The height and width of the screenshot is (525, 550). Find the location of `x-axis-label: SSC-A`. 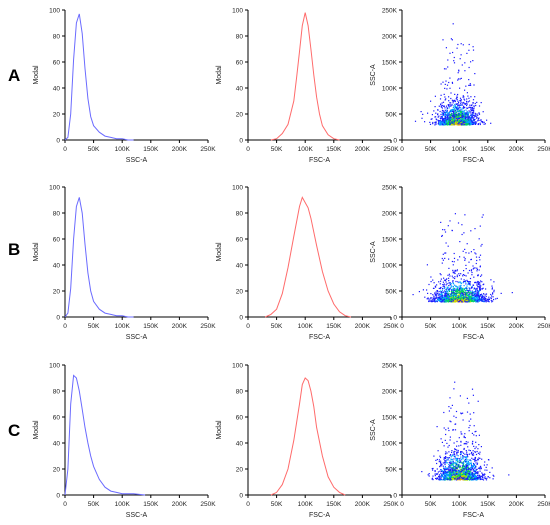

x-axis-label: SSC-A is located at coordinates (137, 515).